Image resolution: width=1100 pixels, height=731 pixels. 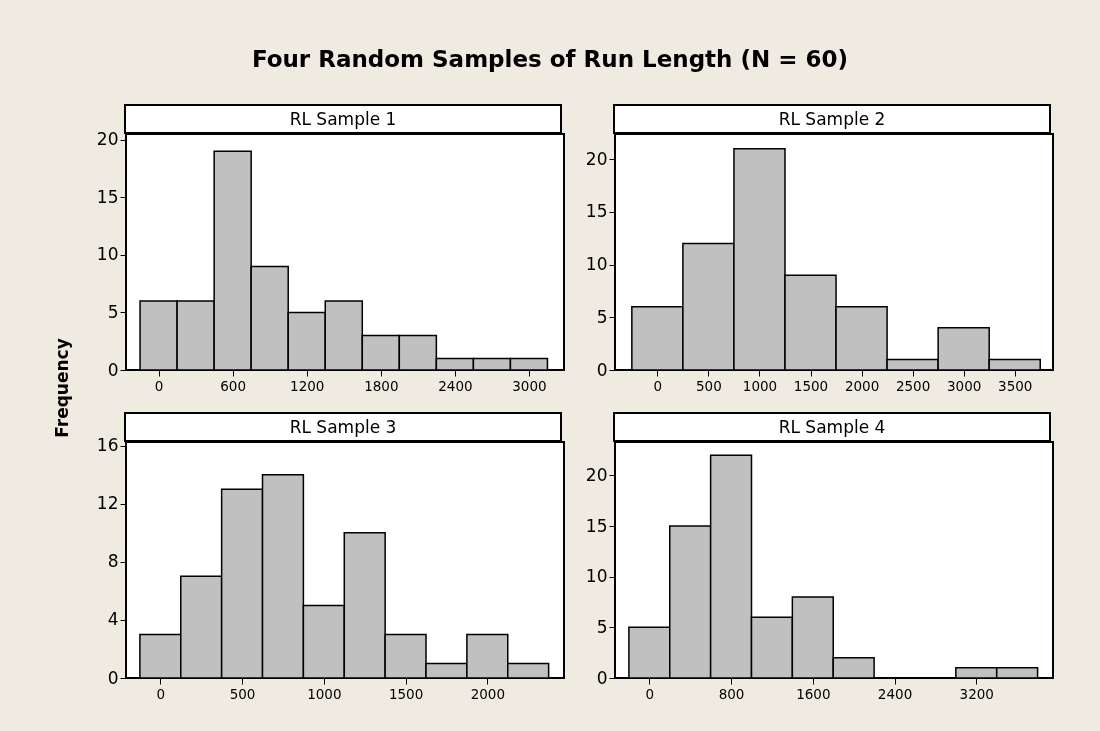 What do you see at coordinates (813, 693) in the screenshot?
I see `x-tick-label: 1600` at bounding box center [813, 693].